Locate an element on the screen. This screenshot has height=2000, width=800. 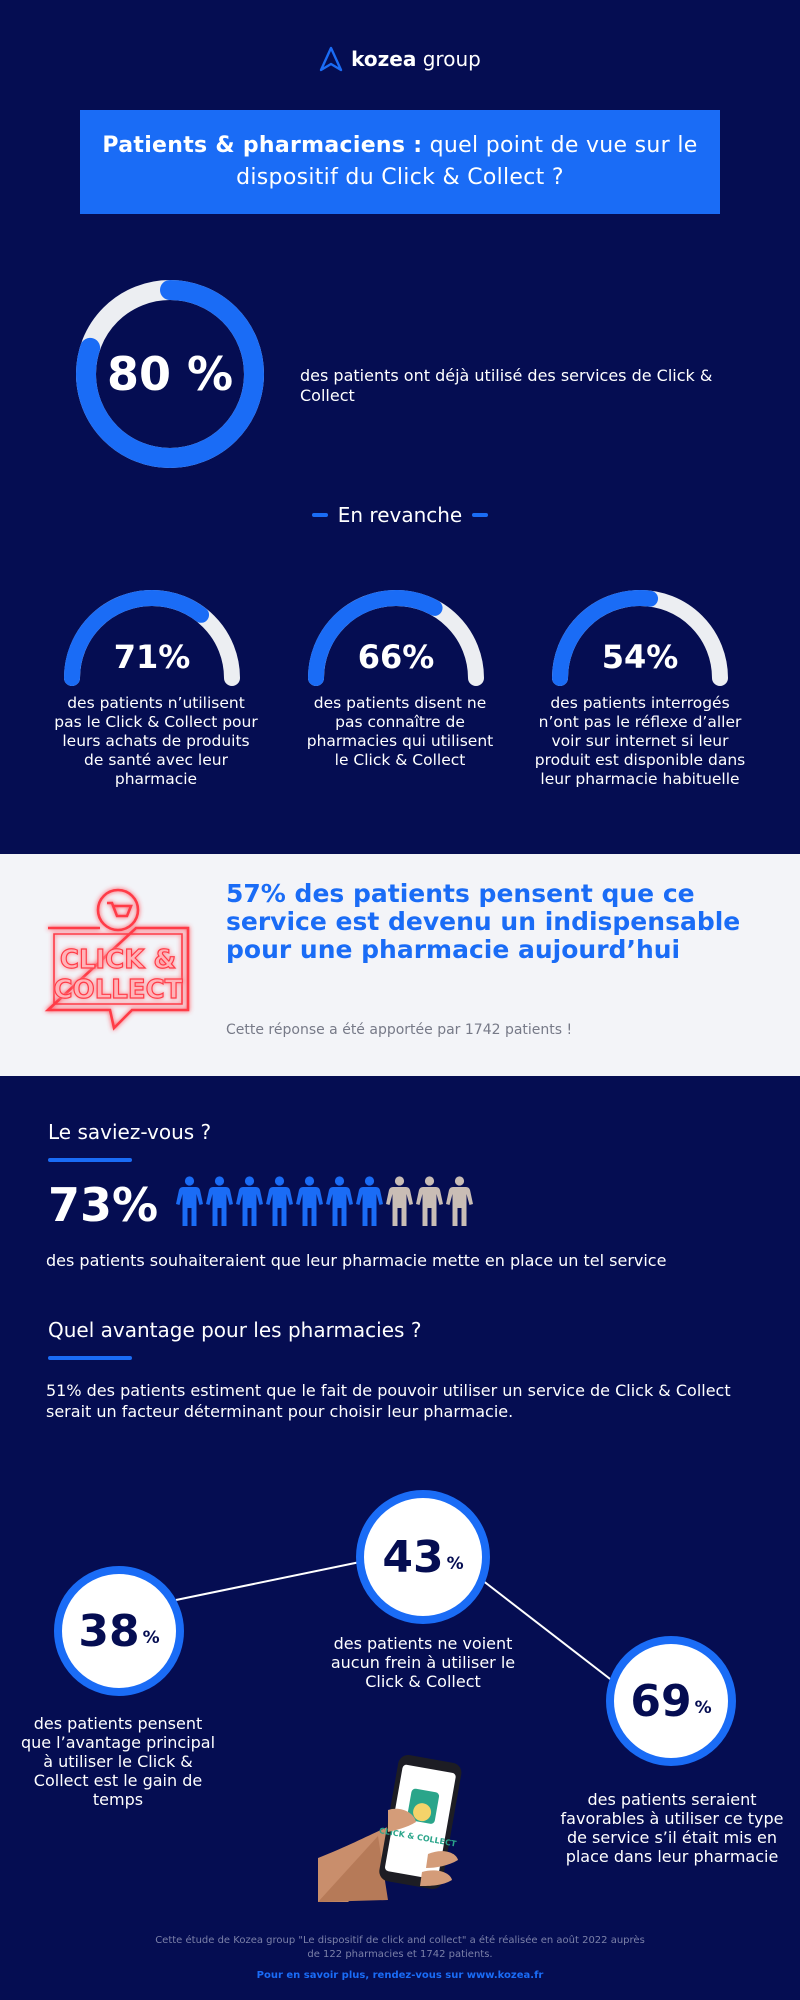
logo-bold: kozea is located at coordinates (384, 59).